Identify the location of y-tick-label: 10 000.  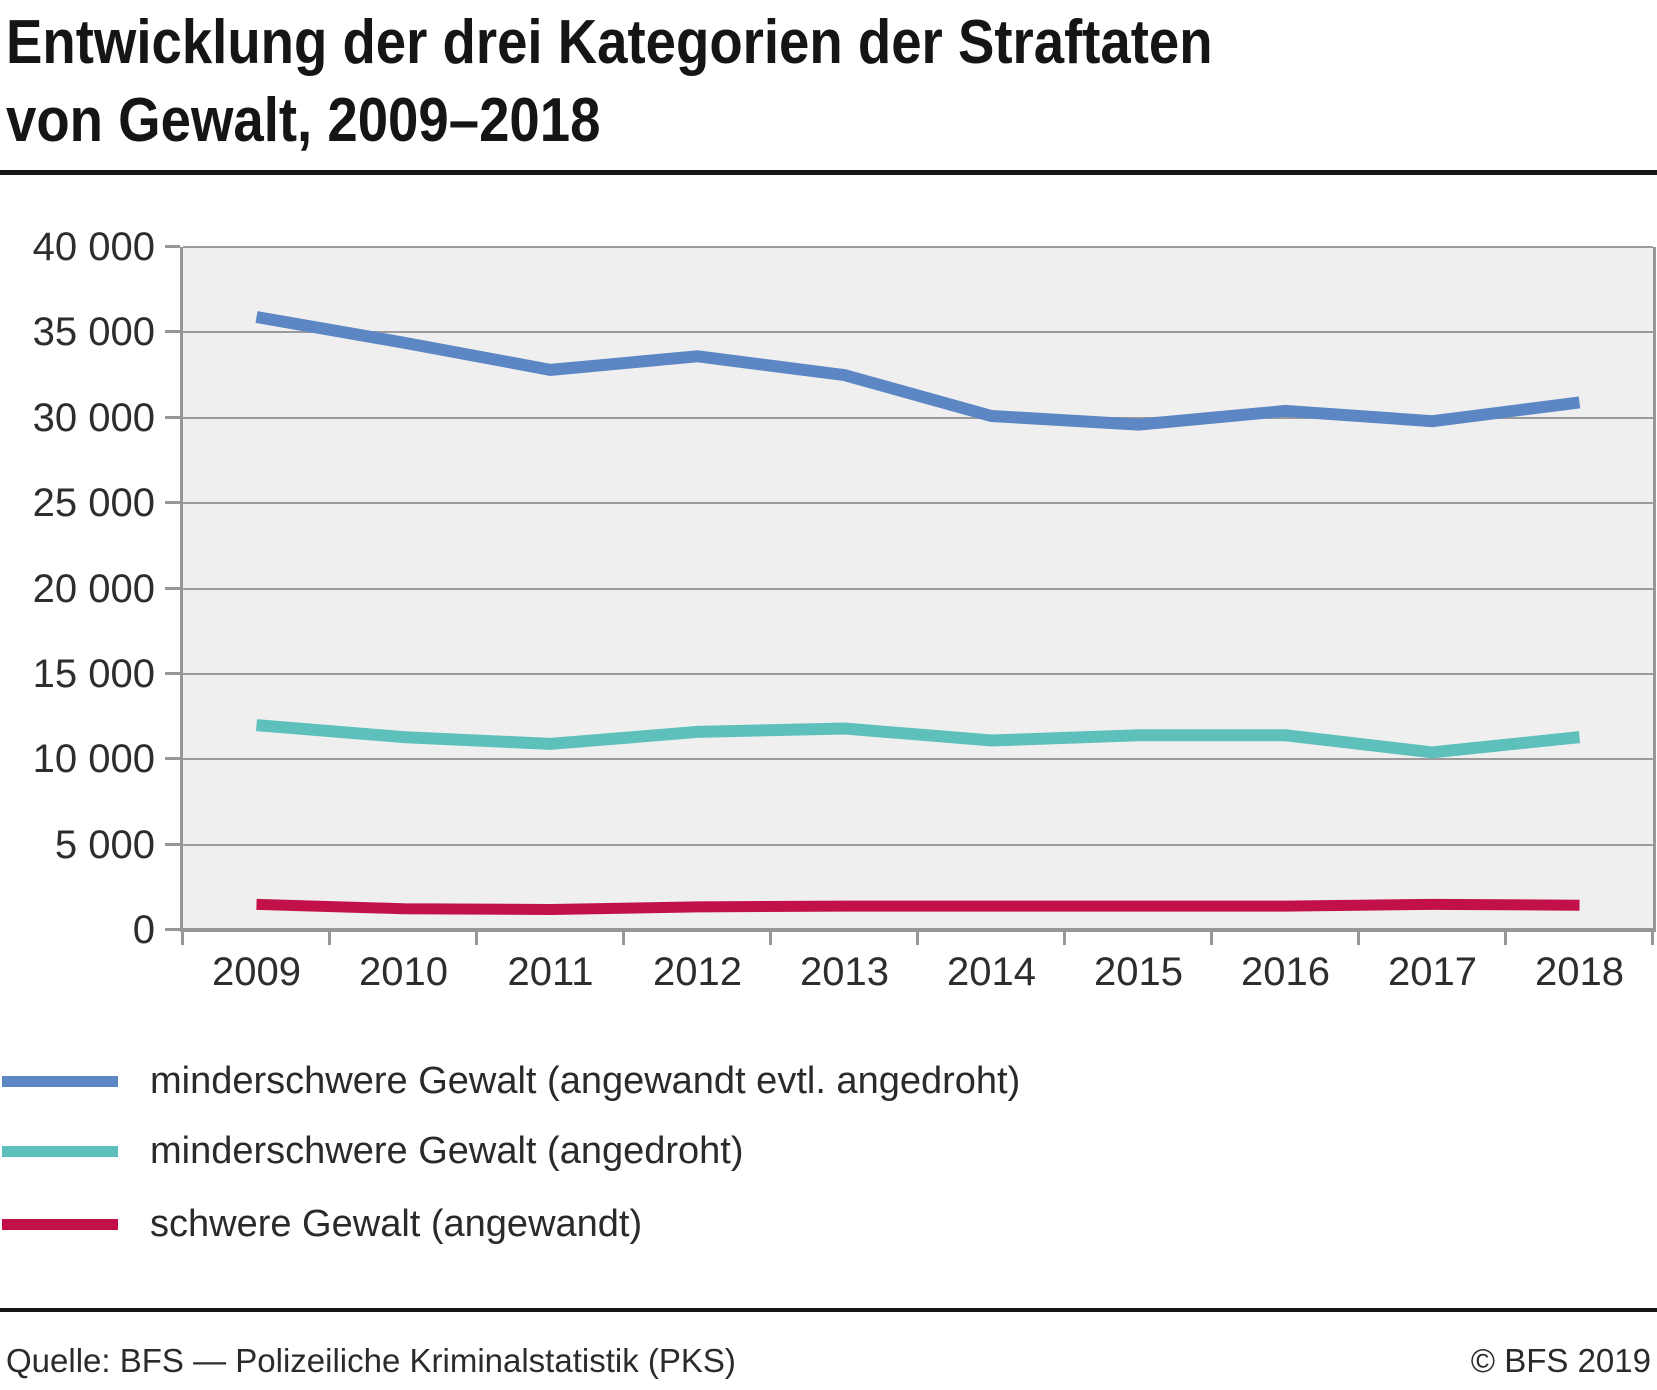
(93, 759).